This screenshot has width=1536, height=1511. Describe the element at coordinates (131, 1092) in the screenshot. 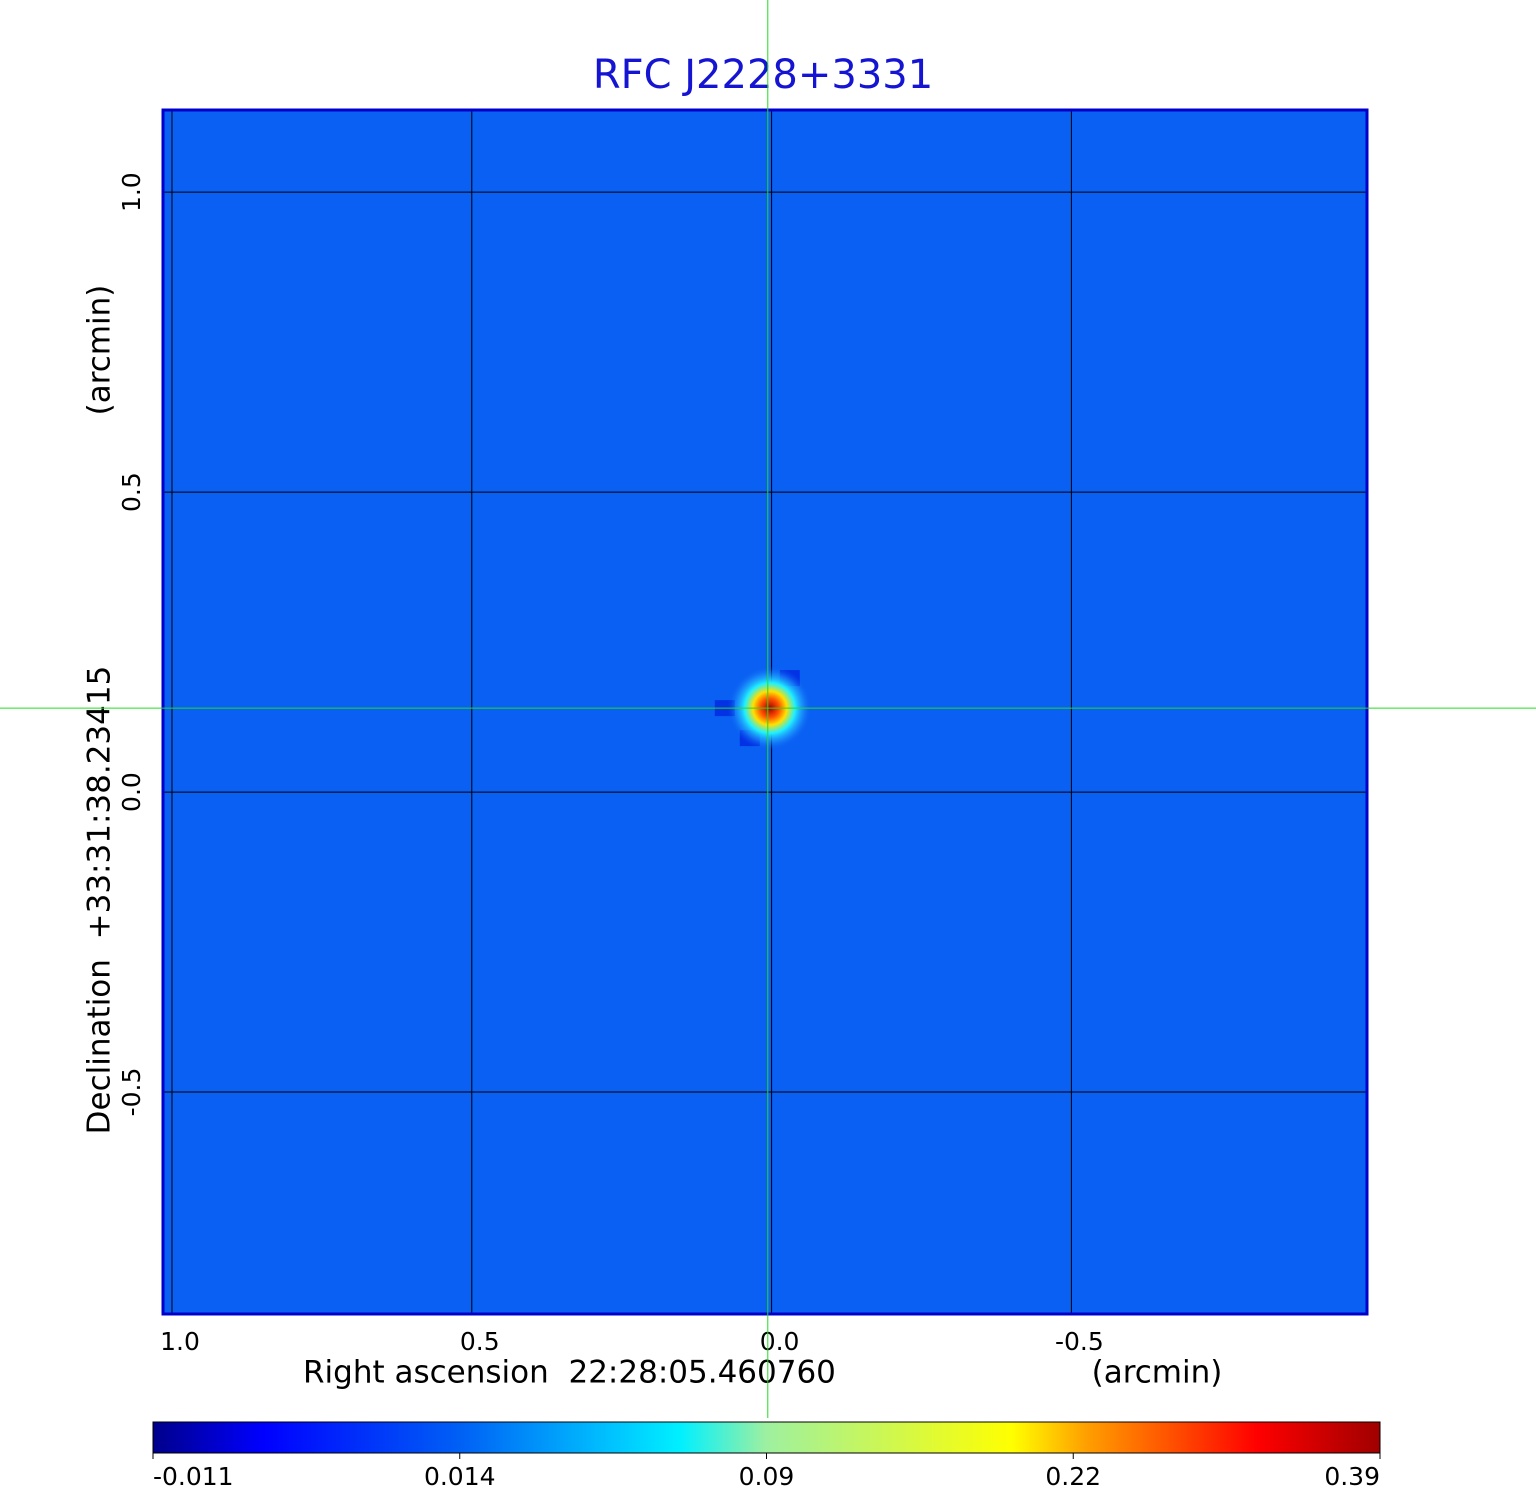

I see `y-tick-label: -0.5` at that location.